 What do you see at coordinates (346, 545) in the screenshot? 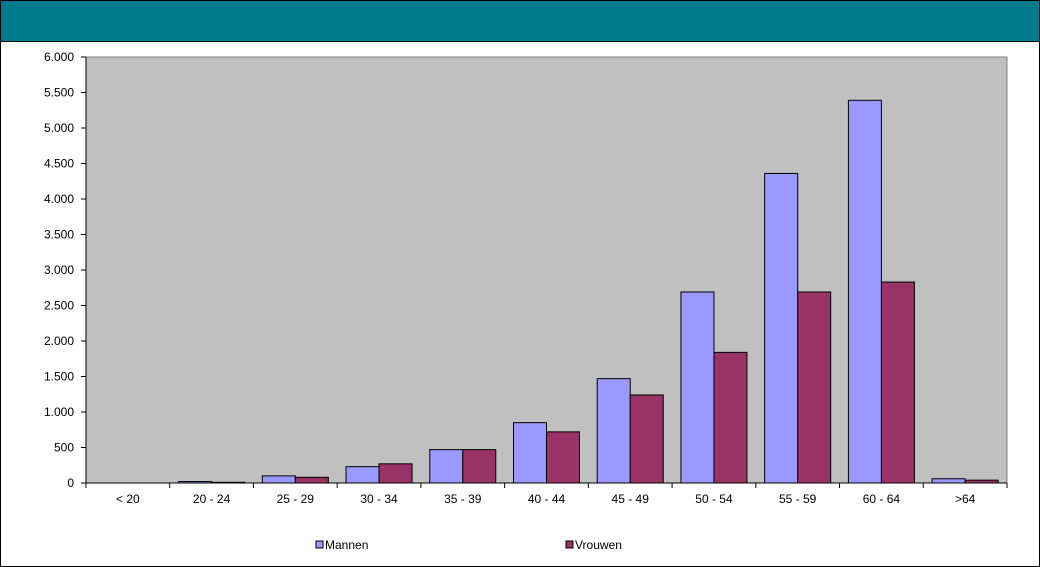
I see `legend-label-mannen: Mannen` at bounding box center [346, 545].